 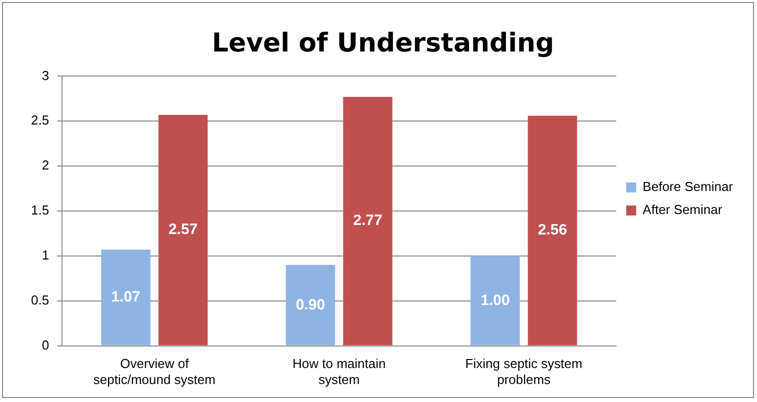 I want to click on legend-label: After Seminar, so click(x=682, y=210).